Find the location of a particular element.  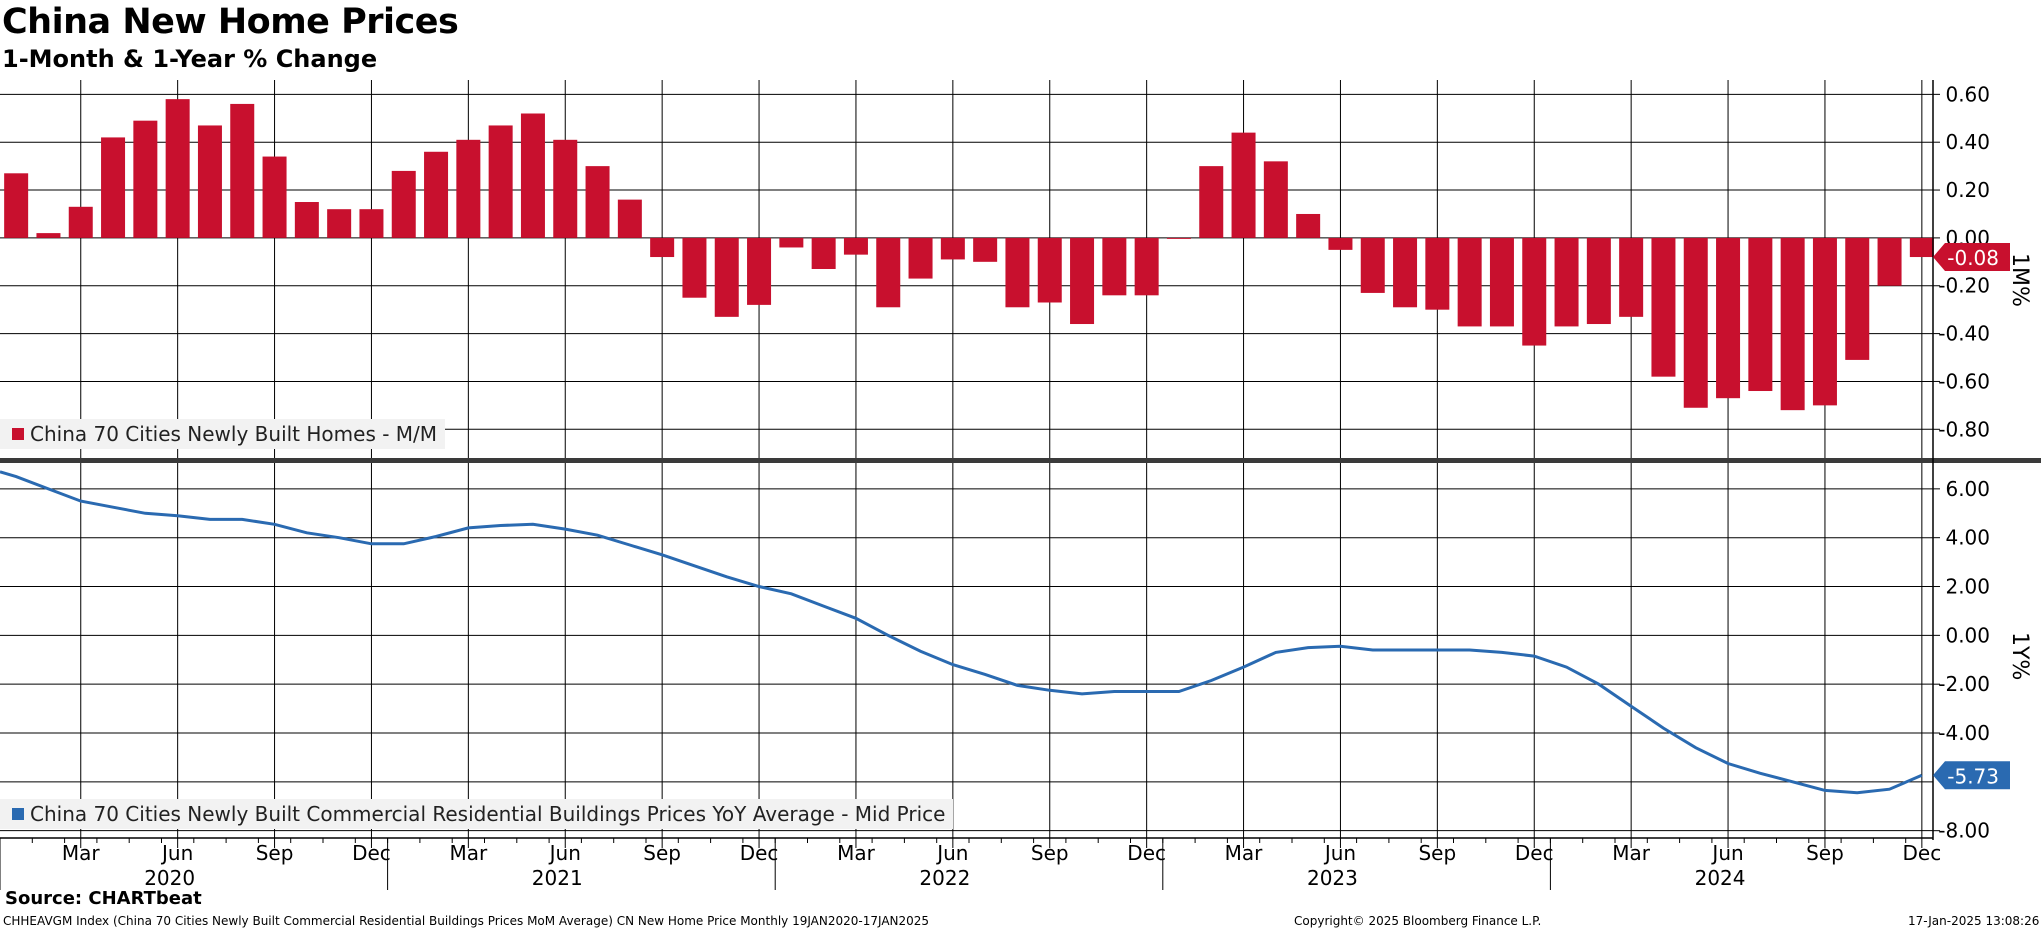

ytick-label-top: -0.80 is located at coordinates (1964, 429).